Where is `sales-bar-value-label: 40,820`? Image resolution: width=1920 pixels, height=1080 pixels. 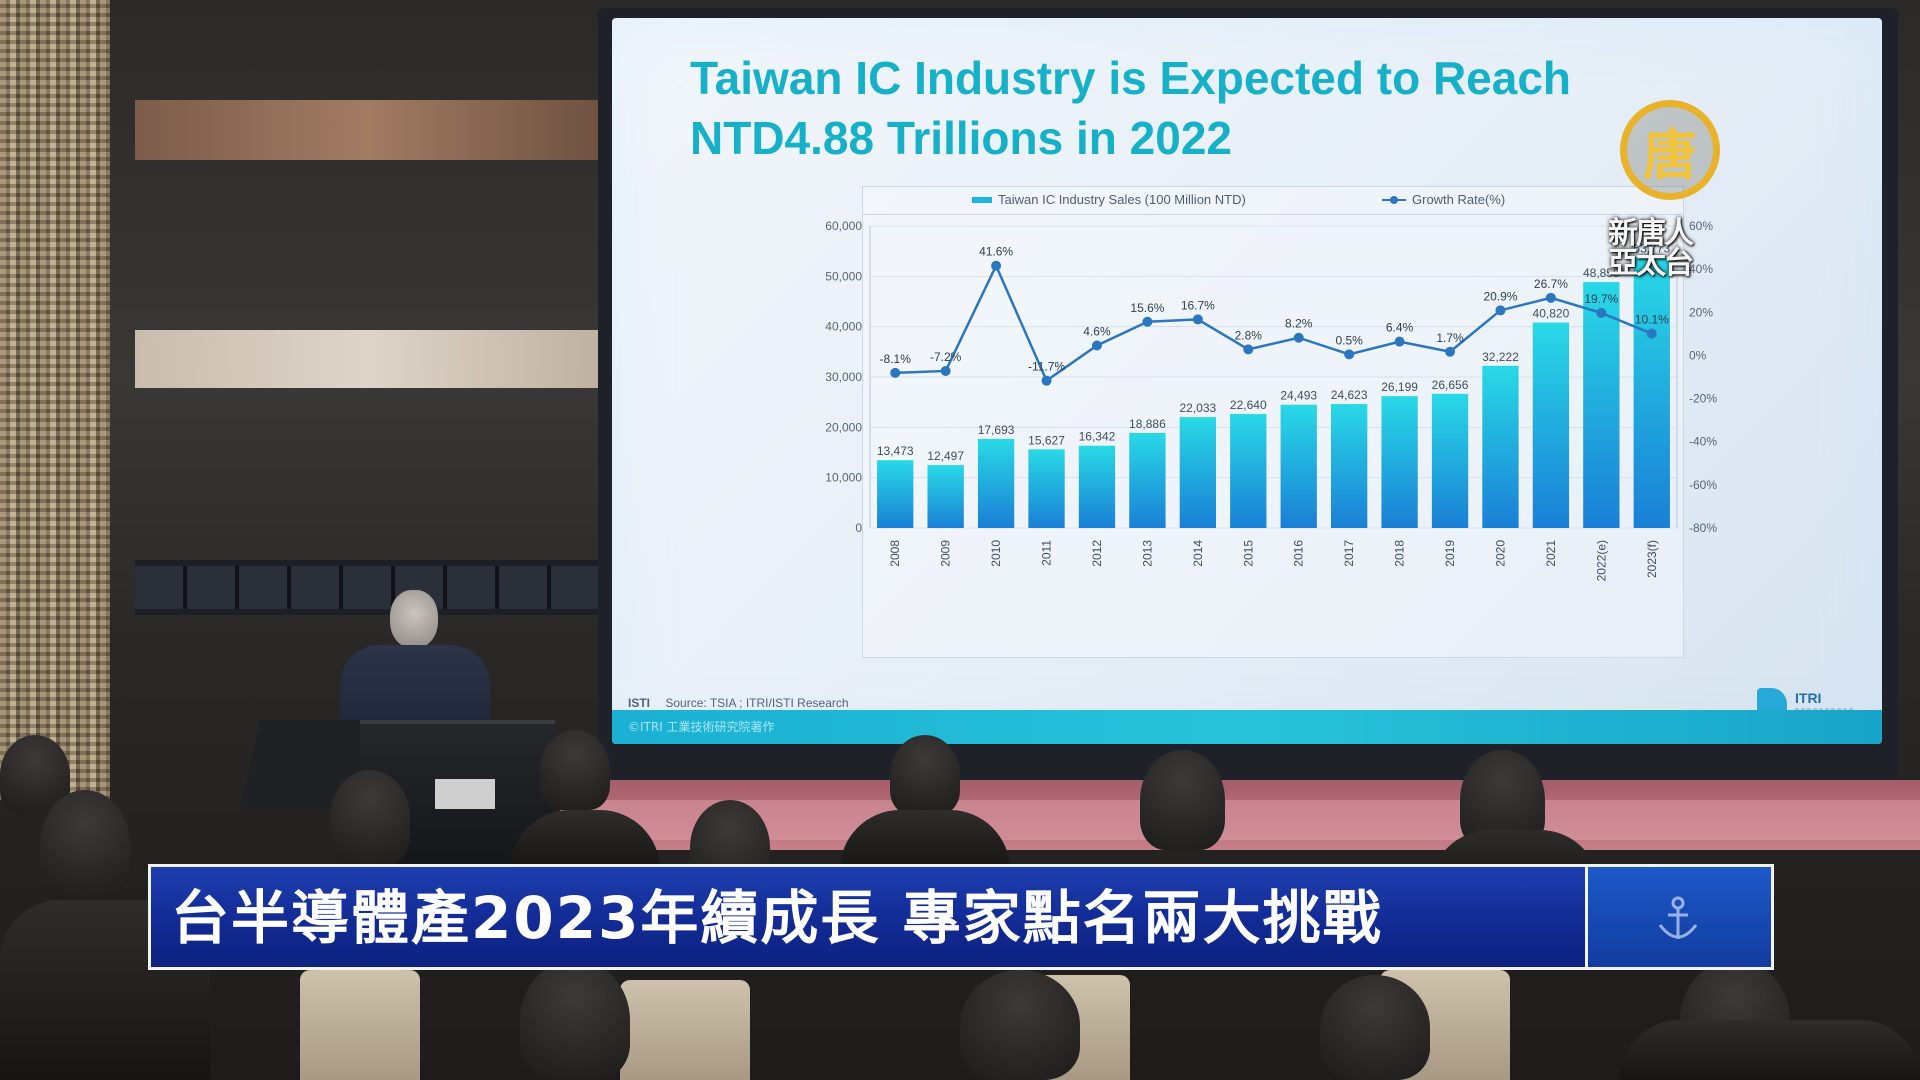 sales-bar-value-label: 40,820 is located at coordinates (1551, 314).